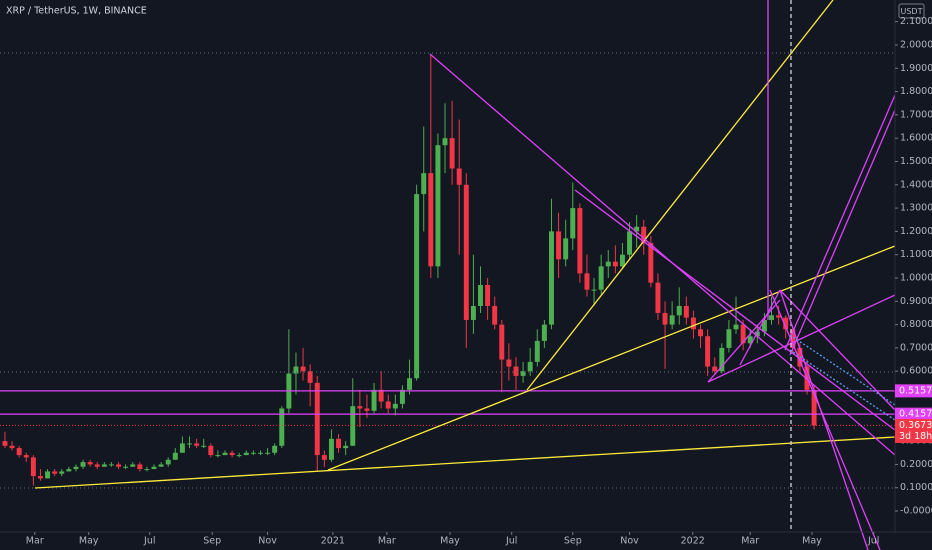 The image size is (932, 550). What do you see at coordinates (916, 21) in the screenshot?
I see `y-tick-label: 2.1000` at bounding box center [916, 21].